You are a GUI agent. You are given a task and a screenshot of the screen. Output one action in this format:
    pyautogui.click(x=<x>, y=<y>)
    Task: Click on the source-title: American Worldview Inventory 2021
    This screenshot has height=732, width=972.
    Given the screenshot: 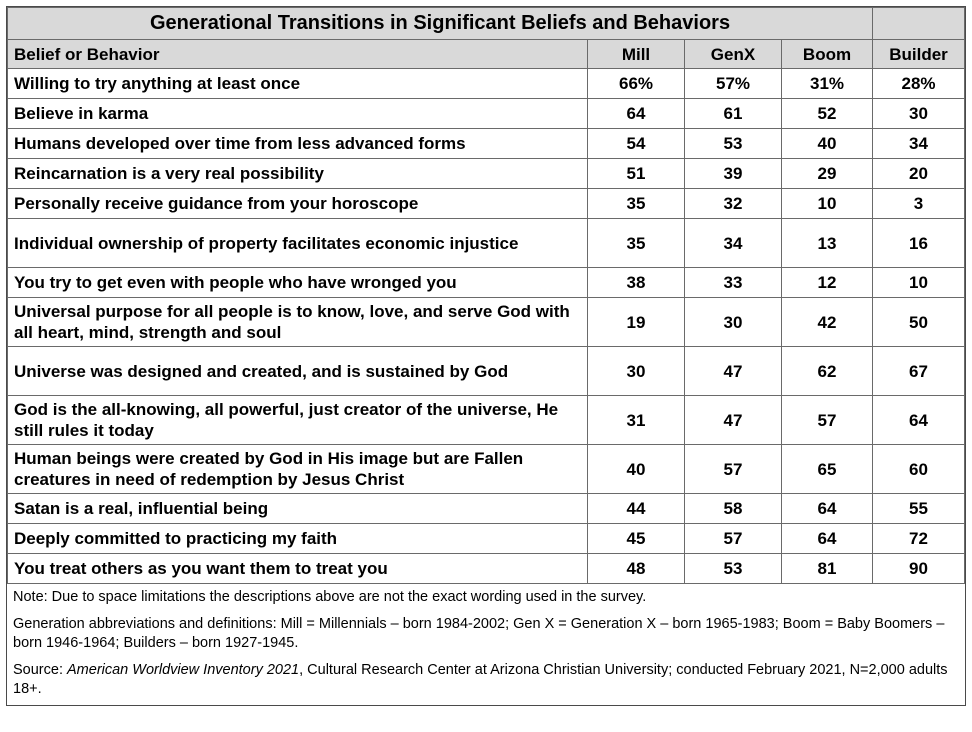 What is the action you would take?
    pyautogui.click(x=183, y=670)
    